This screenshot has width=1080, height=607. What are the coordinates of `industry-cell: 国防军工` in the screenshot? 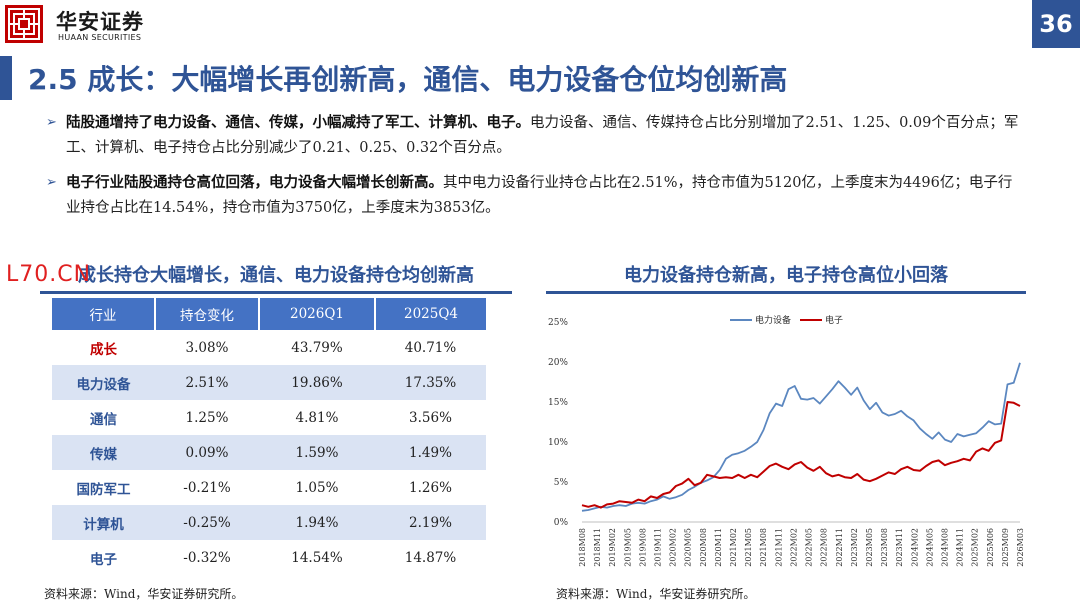 It's located at (103, 489).